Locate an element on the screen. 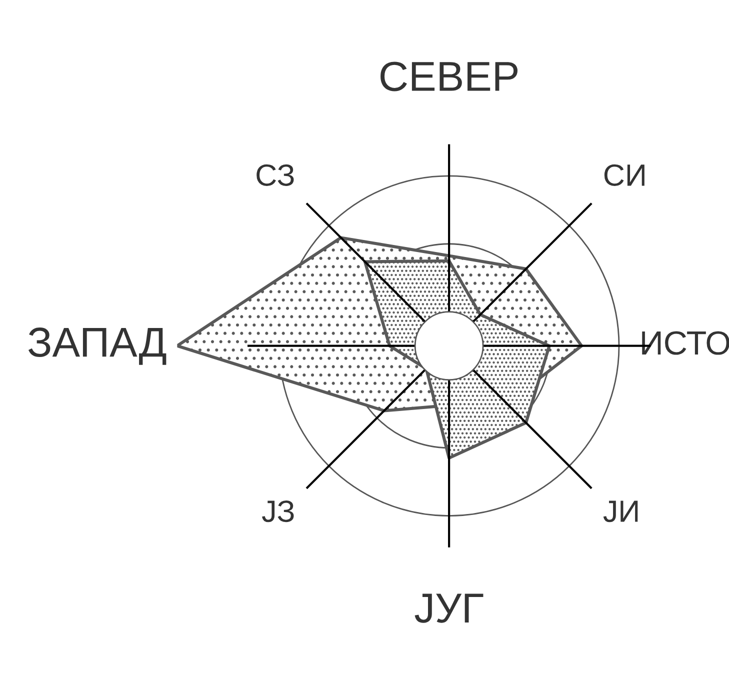 This screenshot has width=729, height=691. spoke-label: ЈУГ is located at coordinates (449, 608).